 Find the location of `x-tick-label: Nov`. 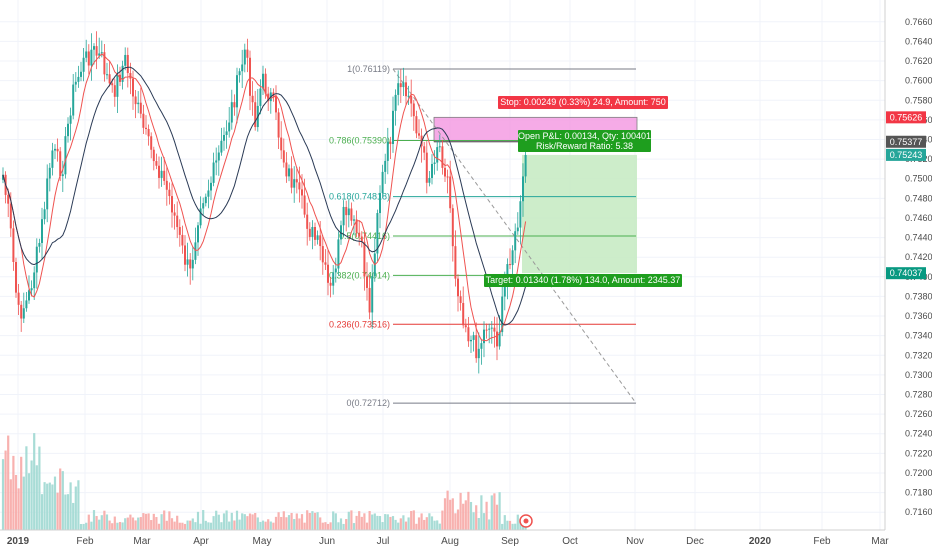

x-tick-label: Nov is located at coordinates (635, 541).